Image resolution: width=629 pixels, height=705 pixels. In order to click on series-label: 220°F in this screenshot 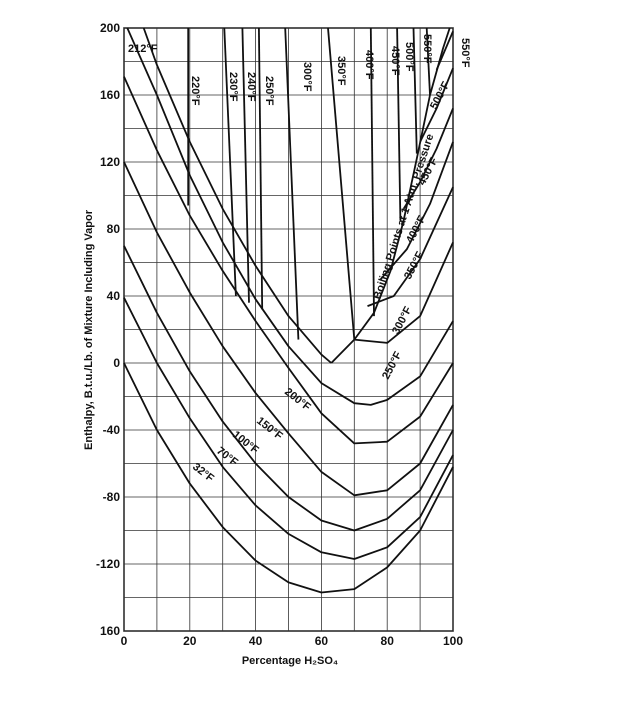, I will do `click(195, 91)`.